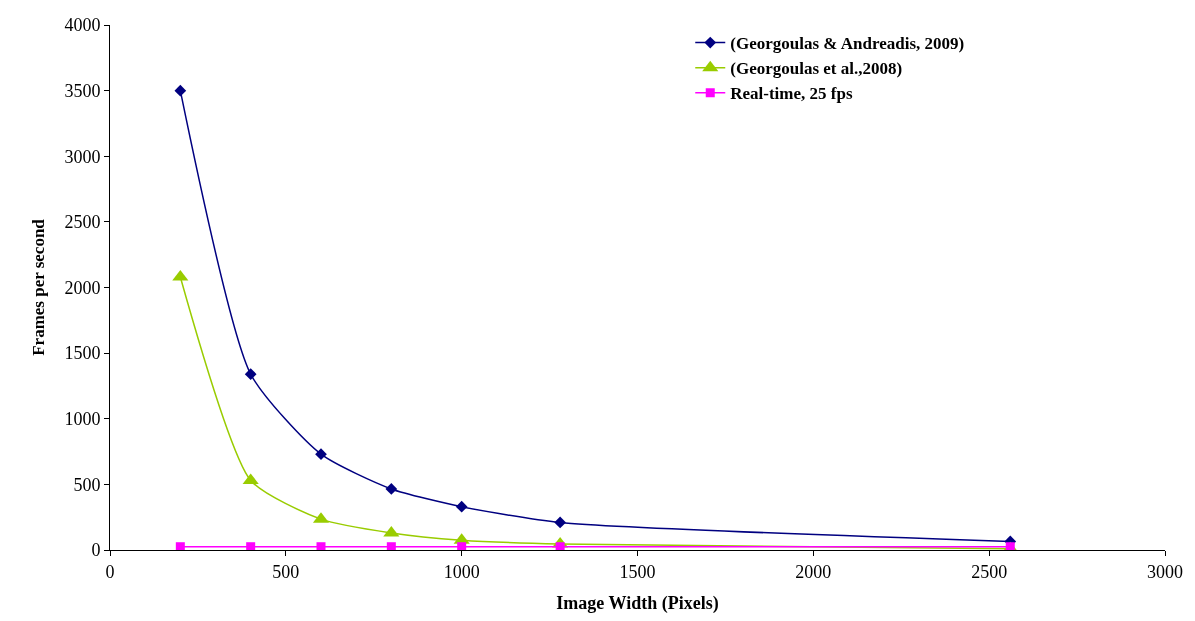  I want to click on y-tick-label: 1000, so click(82, 419).